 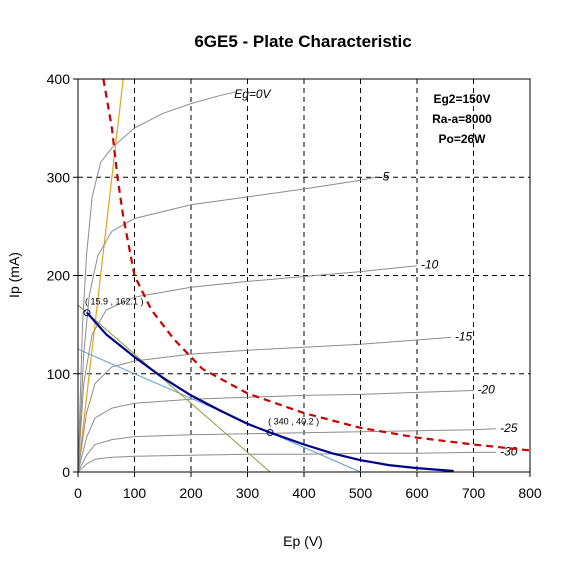 What do you see at coordinates (474, 493) in the screenshot?
I see `x-tick-label-700: 700` at bounding box center [474, 493].